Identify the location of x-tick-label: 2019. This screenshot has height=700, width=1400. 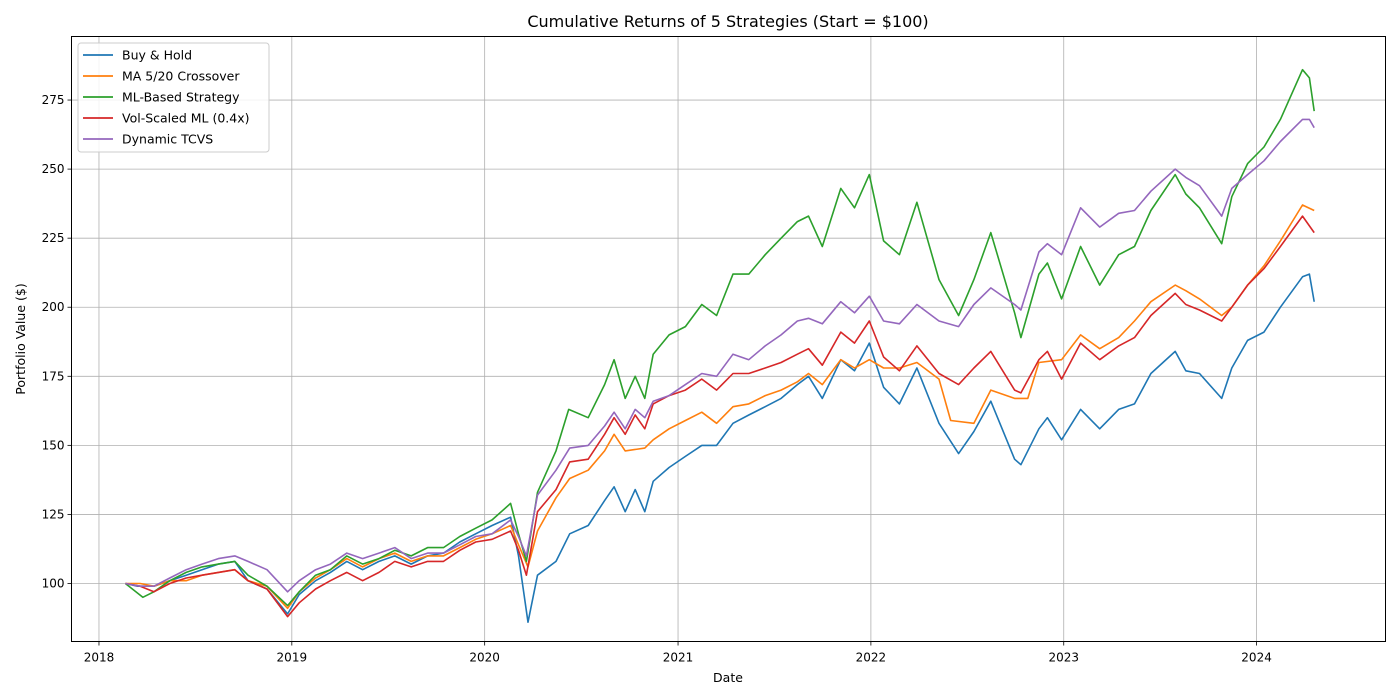
(292, 658).